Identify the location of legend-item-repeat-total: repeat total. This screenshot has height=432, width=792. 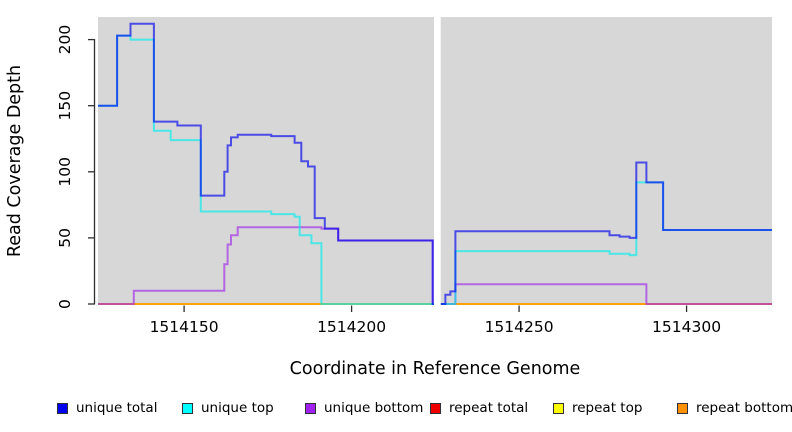
(479, 408).